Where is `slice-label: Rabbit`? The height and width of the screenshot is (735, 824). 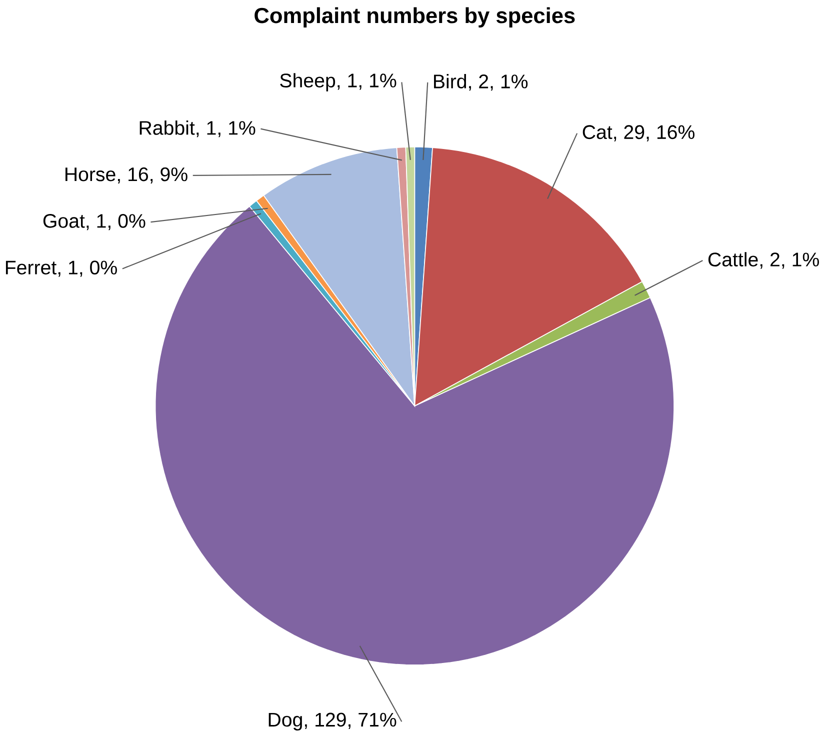
slice-label: Rabbit is located at coordinates (167, 127).